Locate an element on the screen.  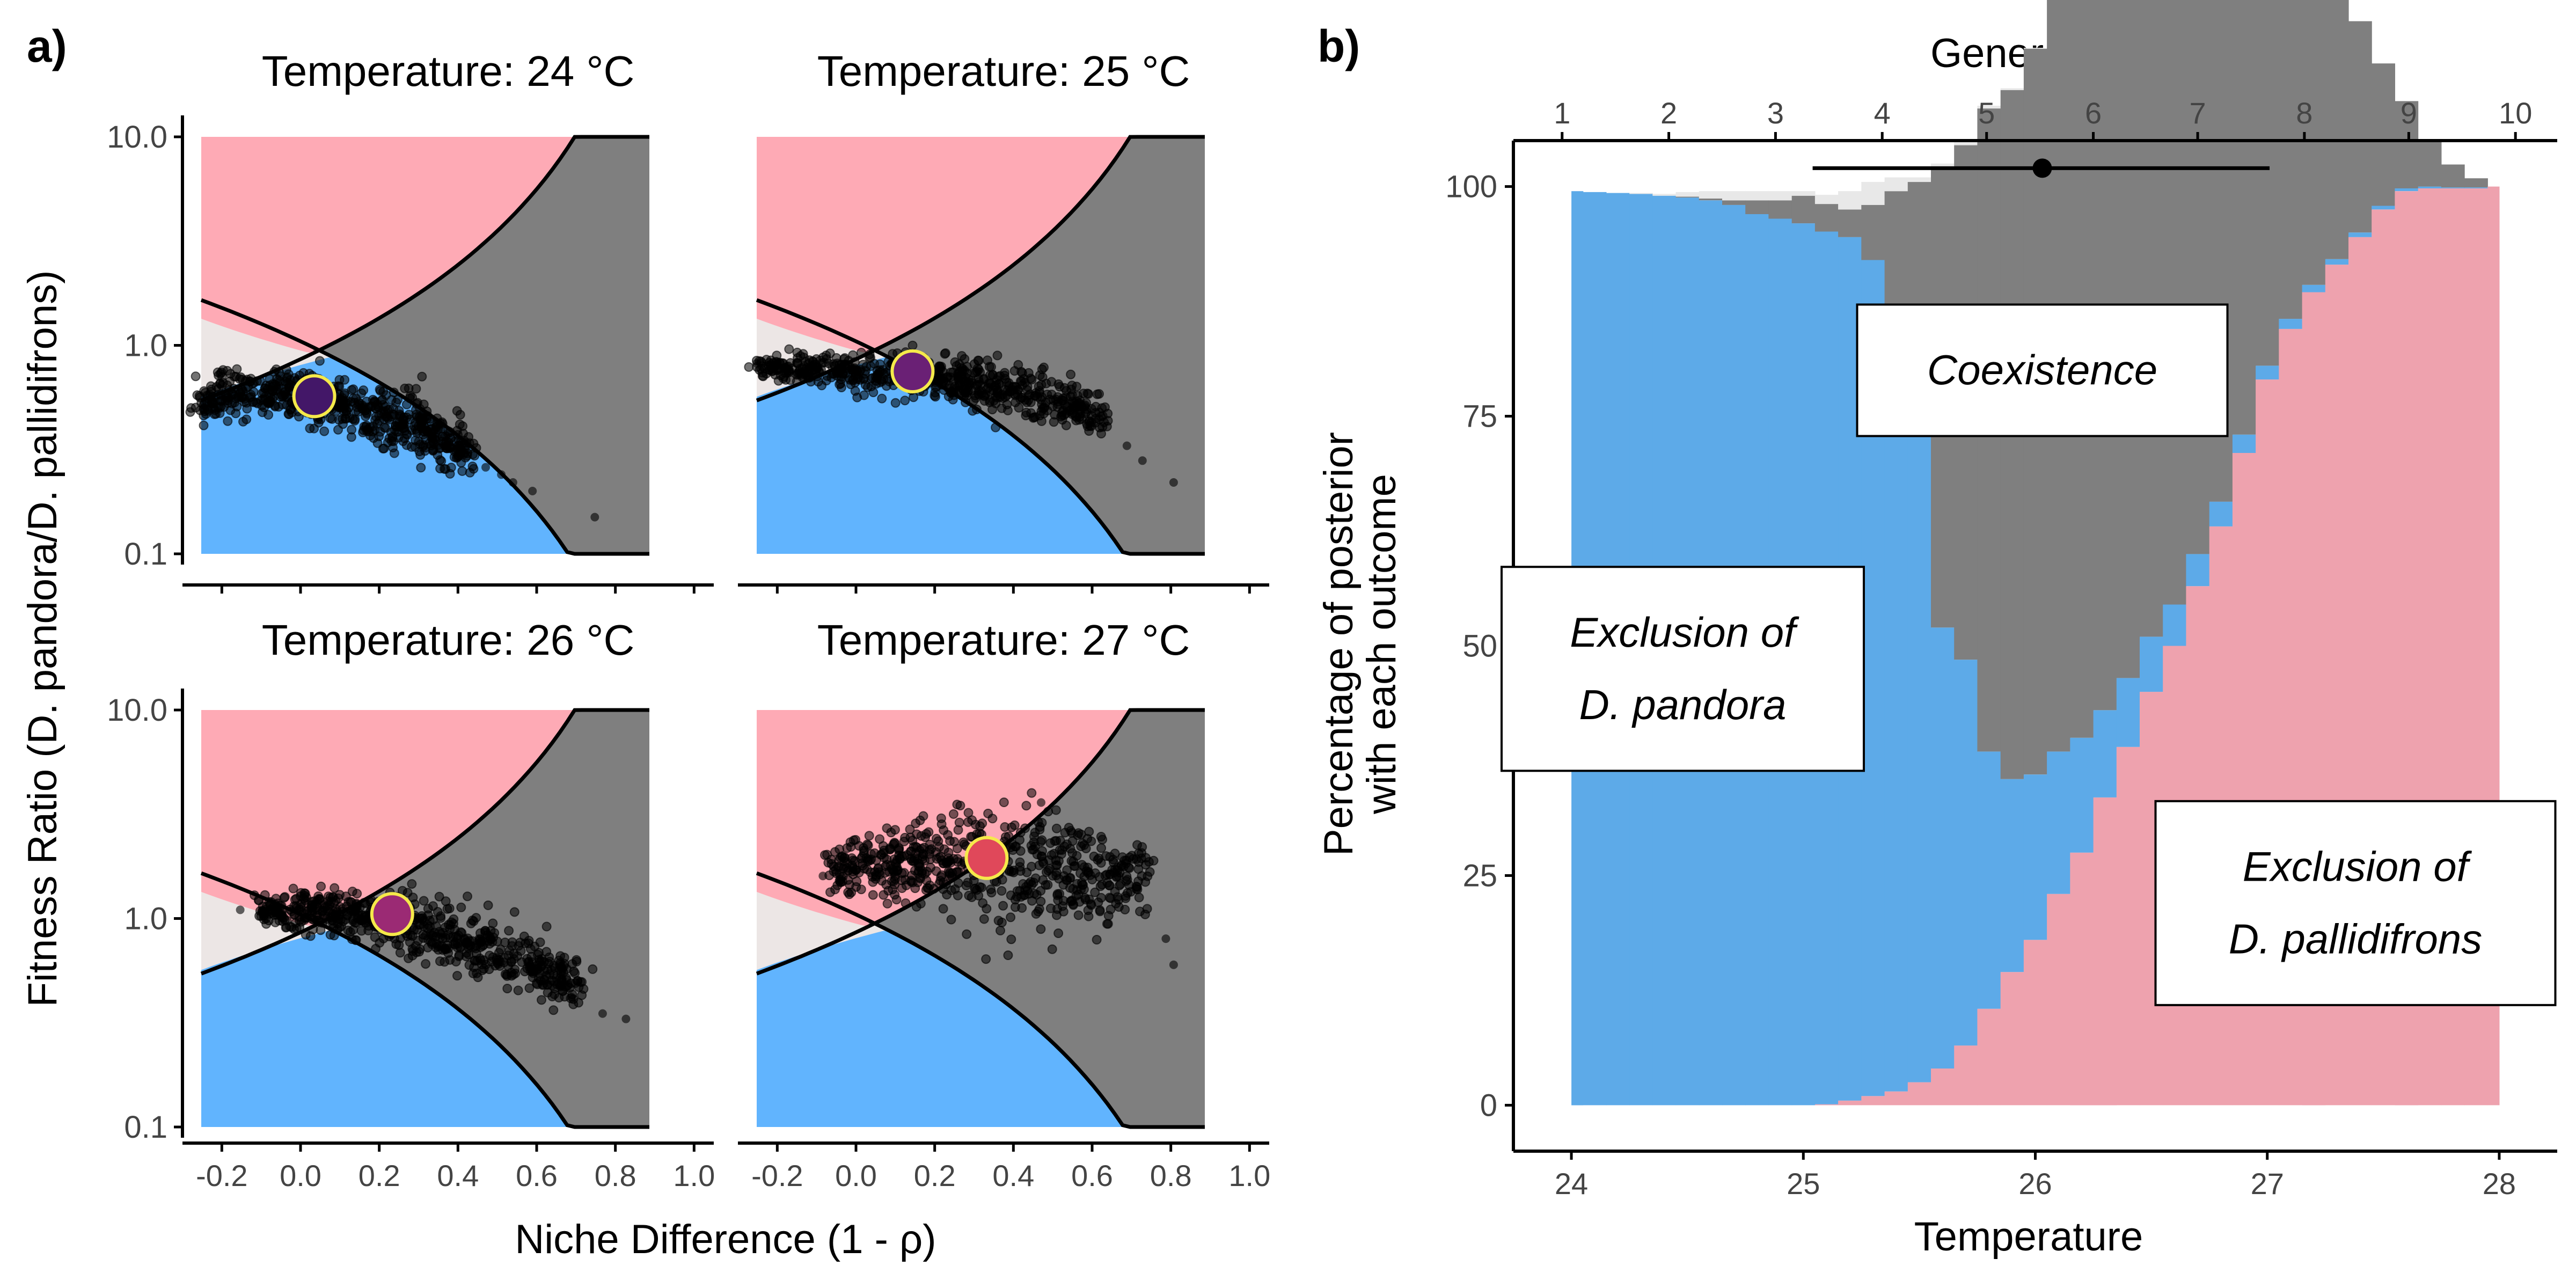
x-tick-label: 24 is located at coordinates (1571, 1184).